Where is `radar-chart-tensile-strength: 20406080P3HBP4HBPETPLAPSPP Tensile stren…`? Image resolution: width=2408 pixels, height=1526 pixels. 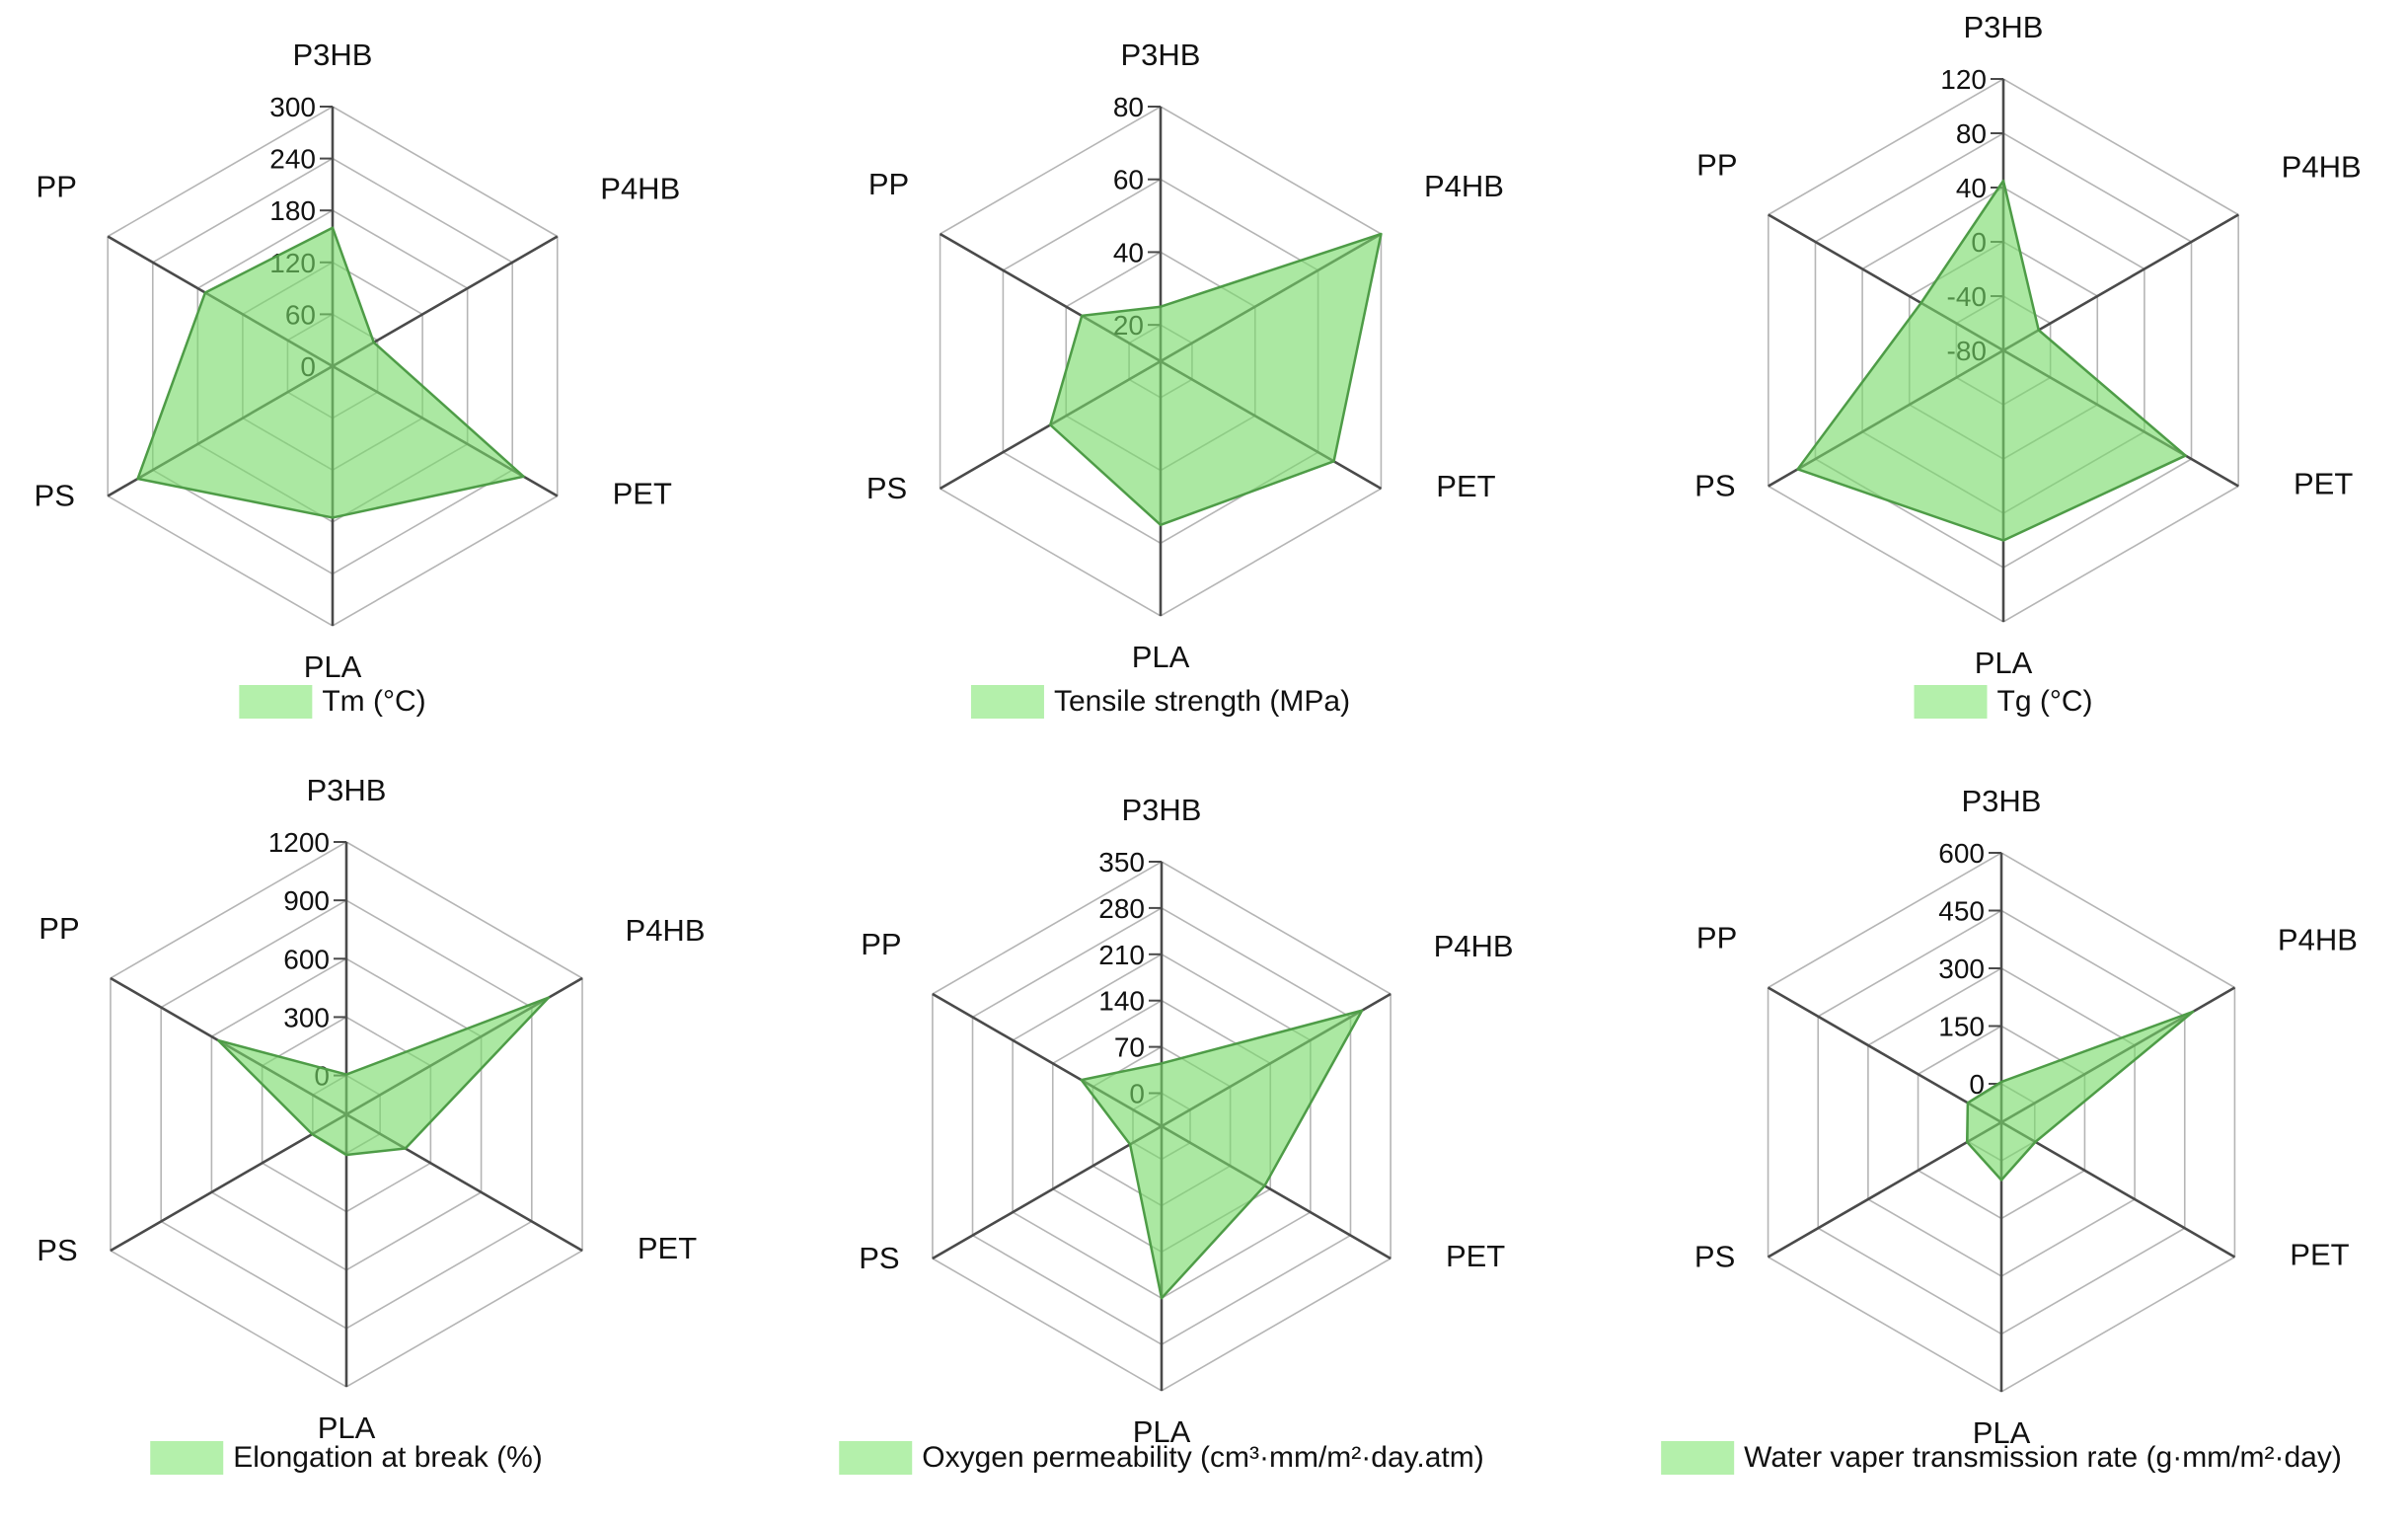
radar-chart-tensile-strength: 20406080P3HBP4HBPETPLAPSPP Tensile stren… is located at coordinates (1161, 363).